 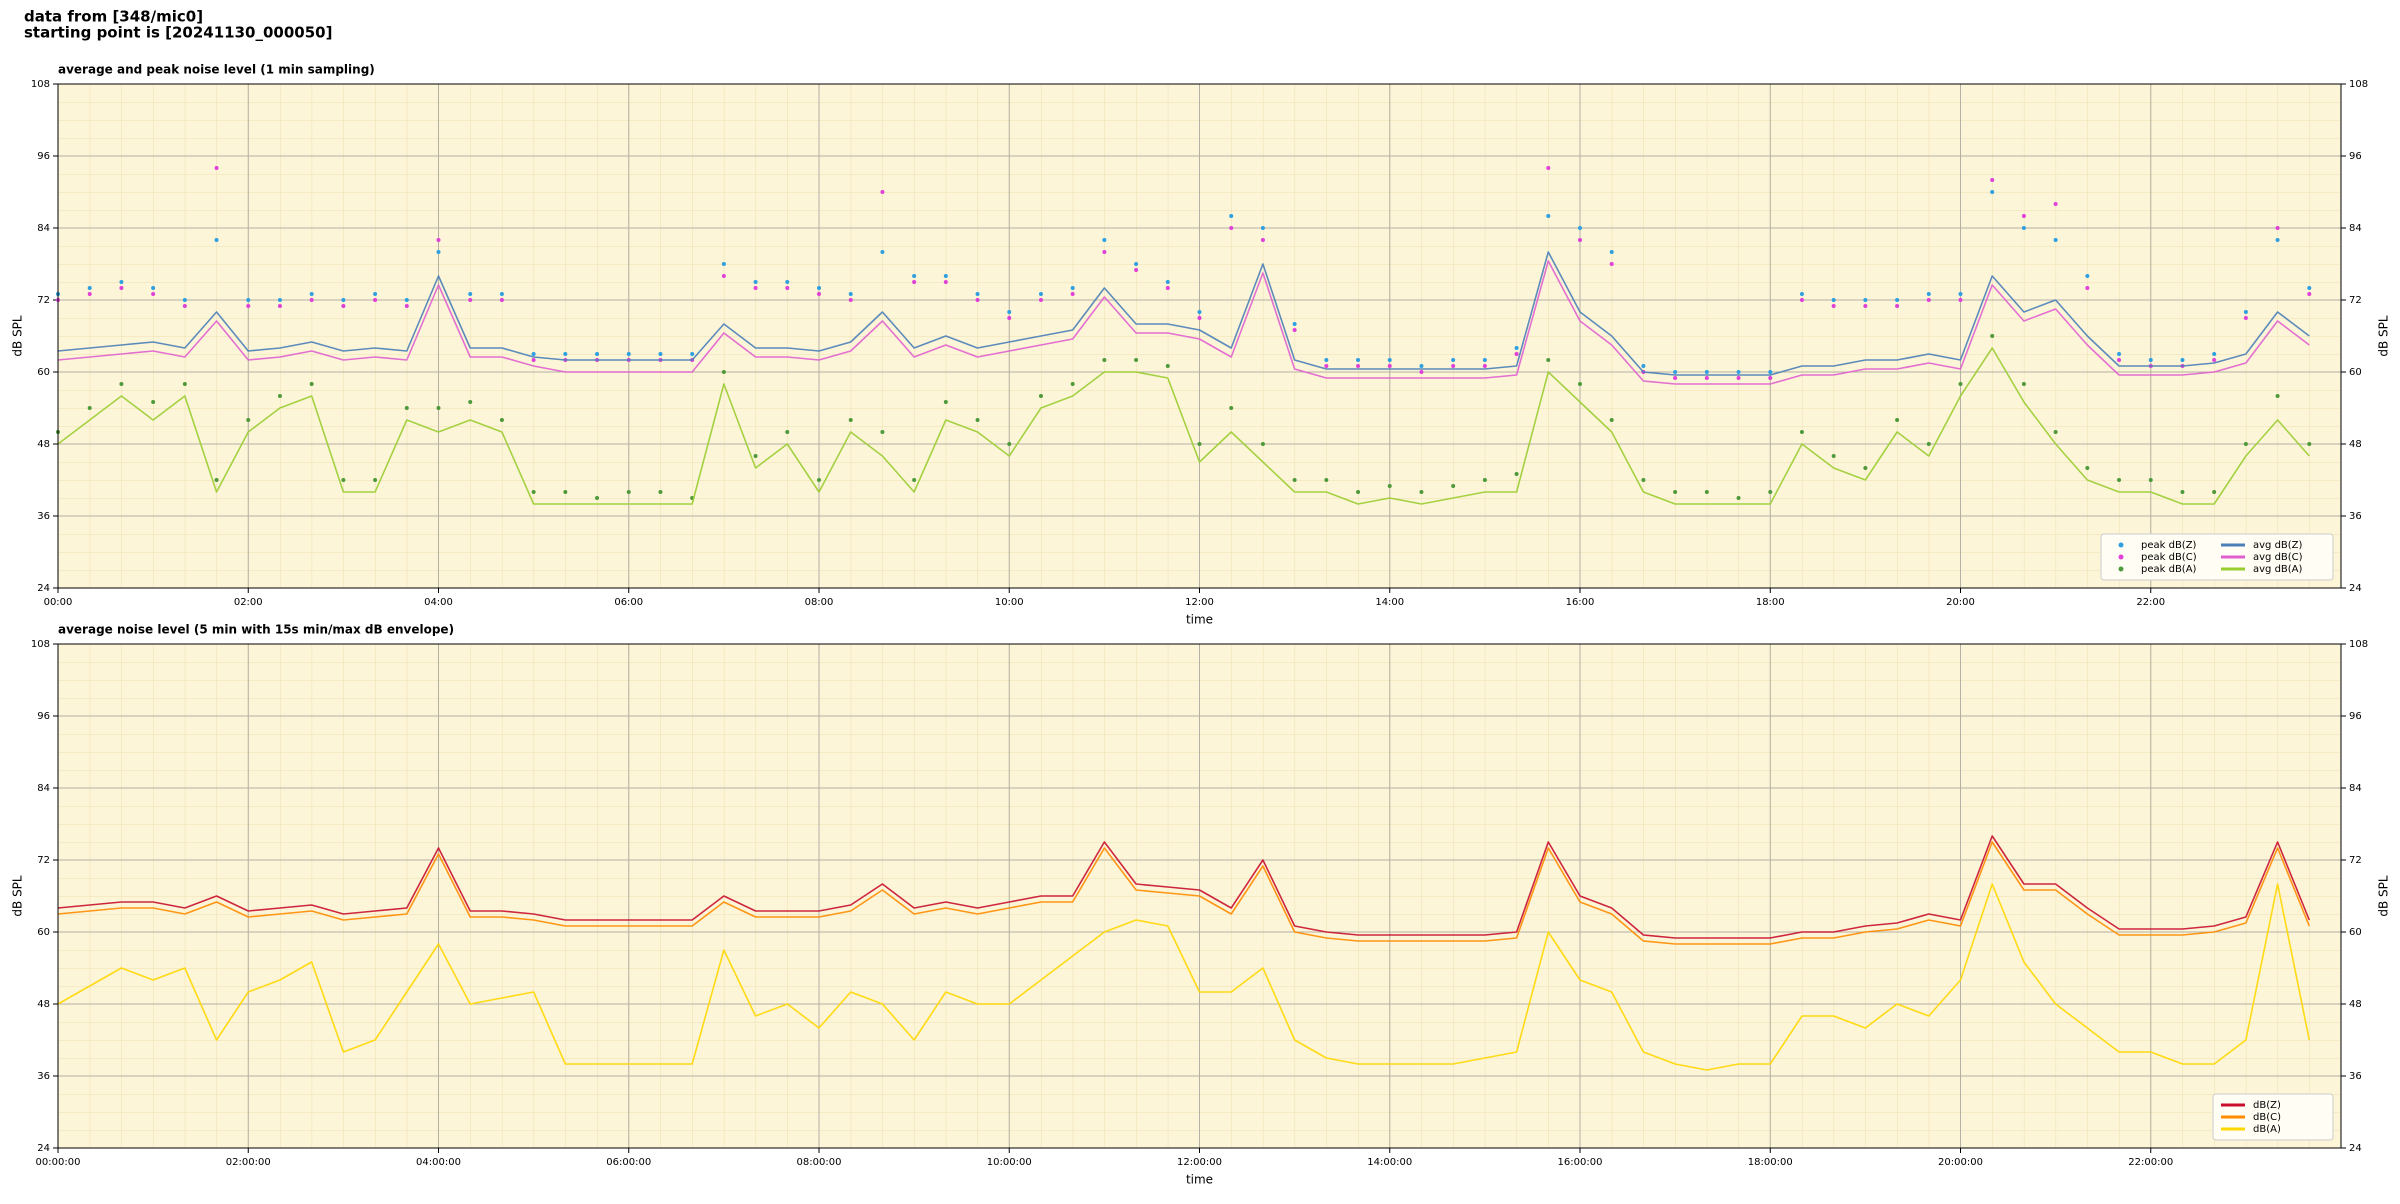 What do you see at coordinates (1389, 602) in the screenshot?
I see `x-tick-label: 14:00` at bounding box center [1389, 602].